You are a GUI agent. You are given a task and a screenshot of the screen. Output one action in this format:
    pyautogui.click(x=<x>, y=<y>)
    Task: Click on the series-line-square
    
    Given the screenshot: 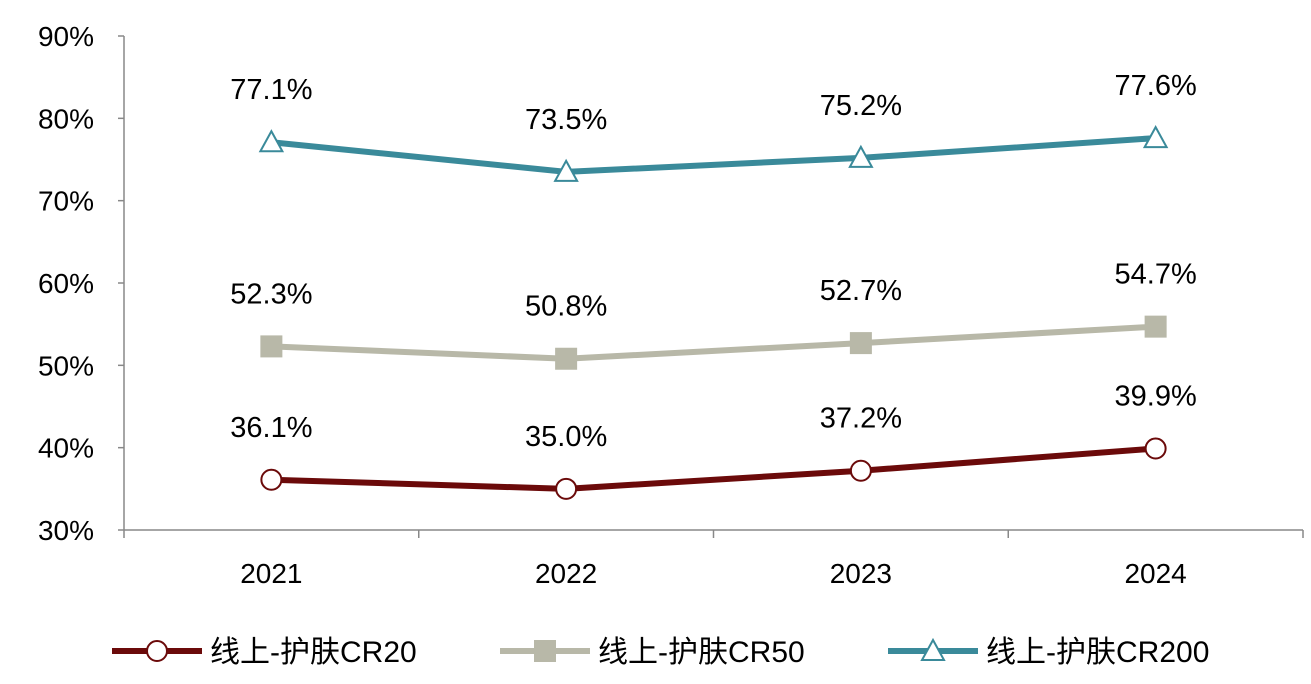 What is the action you would take?
    pyautogui.click(x=713, y=342)
    